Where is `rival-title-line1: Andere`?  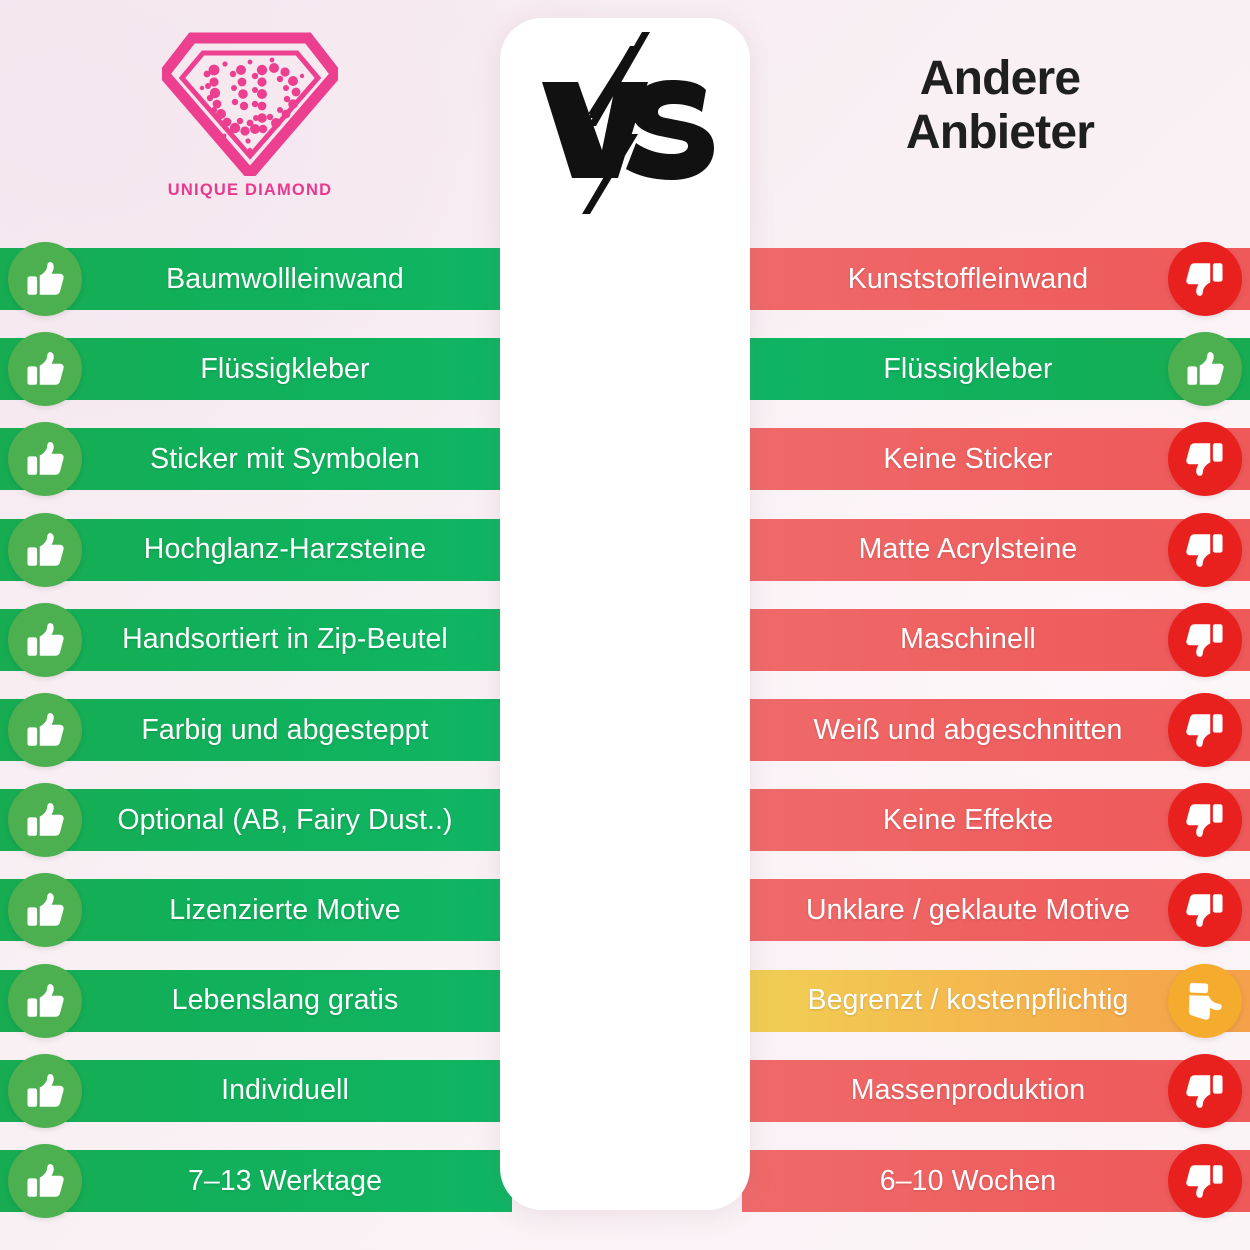 rival-title-line1: Andere is located at coordinates (1000, 78).